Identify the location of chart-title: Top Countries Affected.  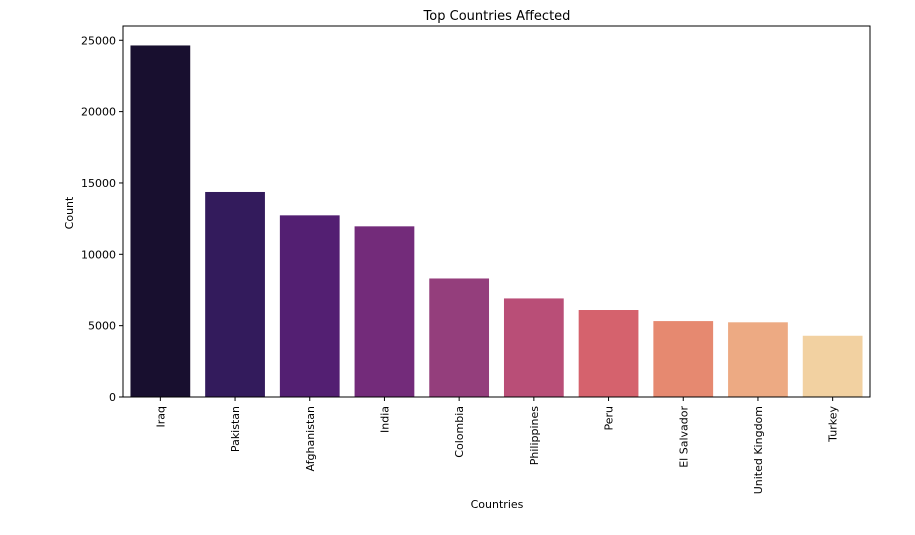
(497, 16).